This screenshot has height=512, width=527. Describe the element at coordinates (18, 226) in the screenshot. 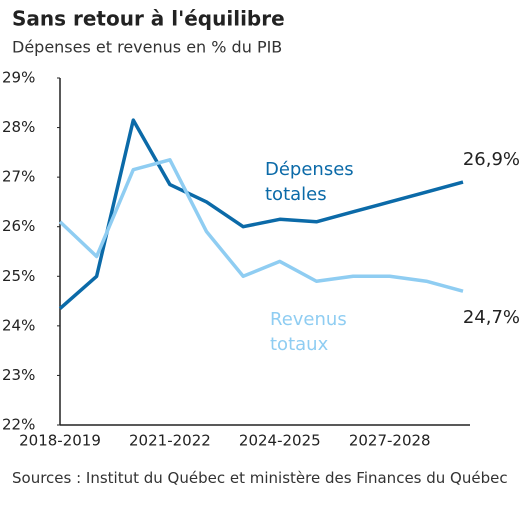

I see `y-tick-label: 26%` at that location.